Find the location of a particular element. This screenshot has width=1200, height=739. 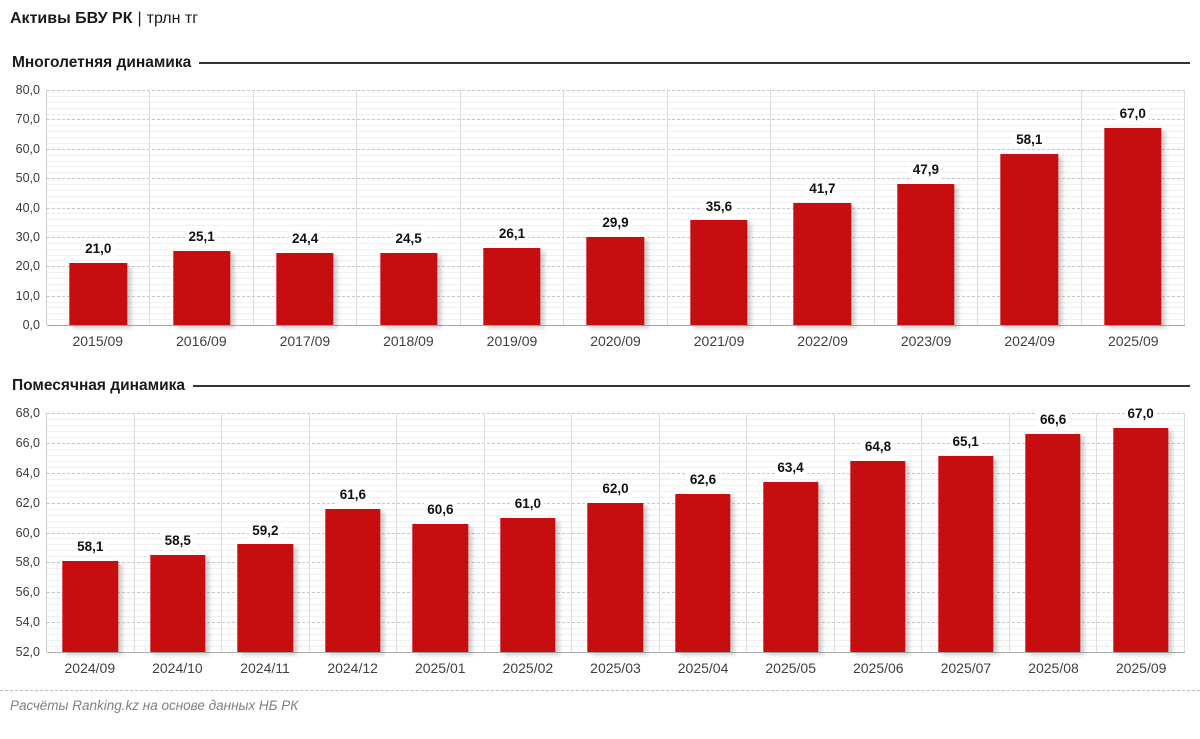

x-axis-label: 2024/12 is located at coordinates (352, 668).